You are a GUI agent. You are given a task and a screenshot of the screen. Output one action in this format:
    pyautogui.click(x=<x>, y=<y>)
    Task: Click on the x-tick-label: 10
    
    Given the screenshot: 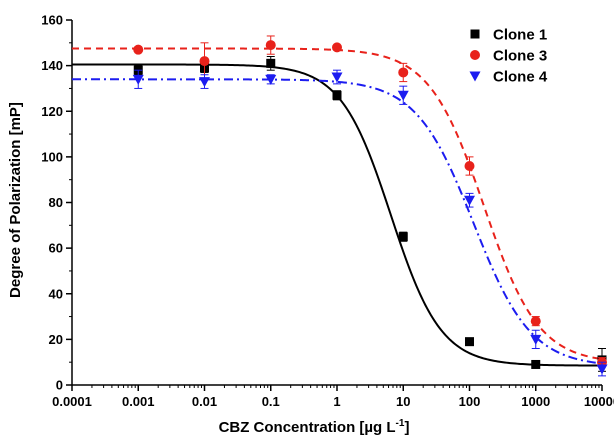 What is the action you would take?
    pyautogui.click(x=403, y=401)
    